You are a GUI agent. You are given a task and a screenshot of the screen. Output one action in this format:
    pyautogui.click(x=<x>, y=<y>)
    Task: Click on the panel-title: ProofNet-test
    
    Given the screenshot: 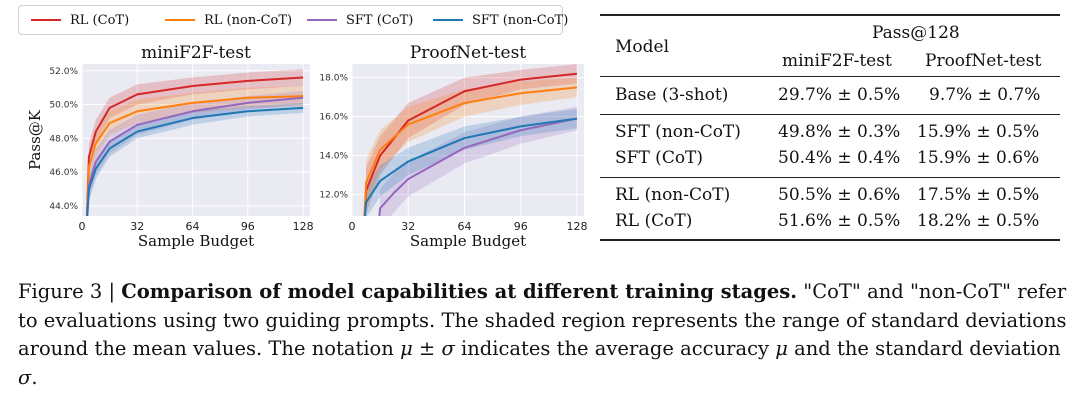 What is the action you would take?
    pyautogui.click(x=468, y=53)
    